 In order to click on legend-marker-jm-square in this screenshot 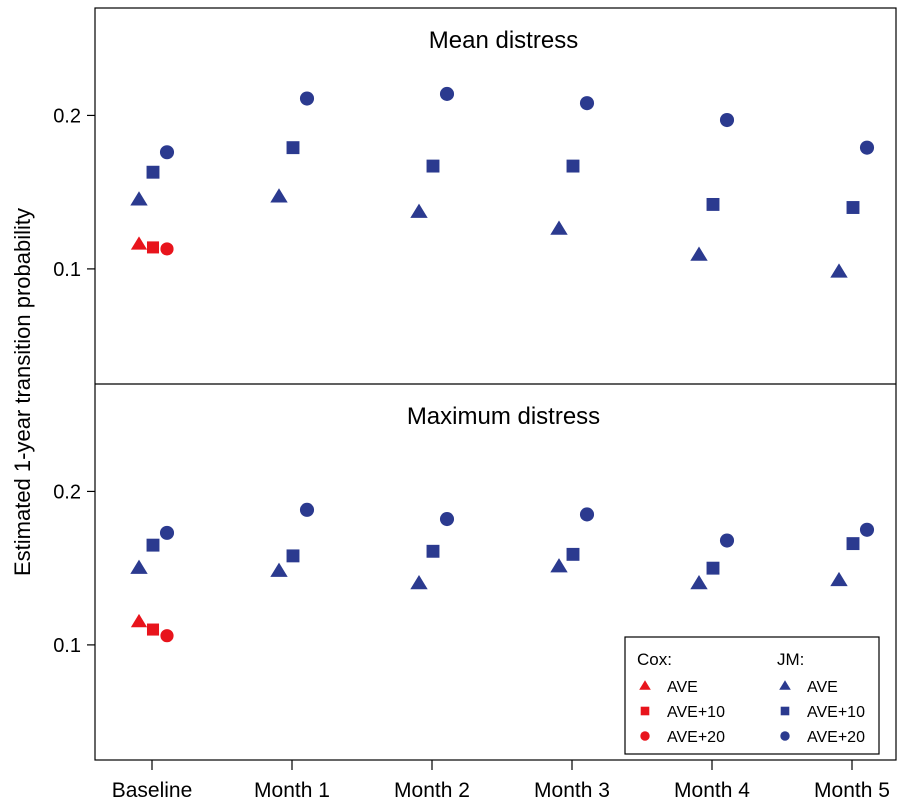, I will do `click(785, 711)`.